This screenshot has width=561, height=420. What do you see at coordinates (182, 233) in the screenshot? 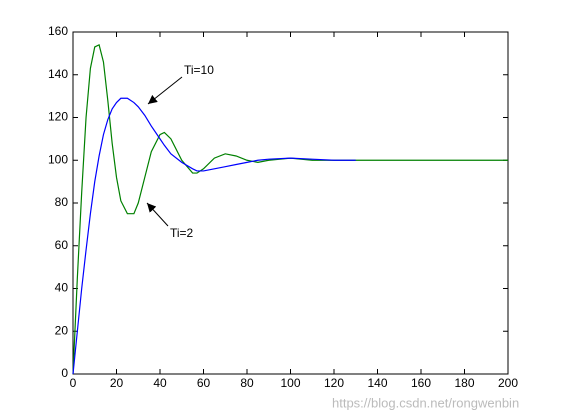
I see `annotation: Ti=2` at bounding box center [182, 233].